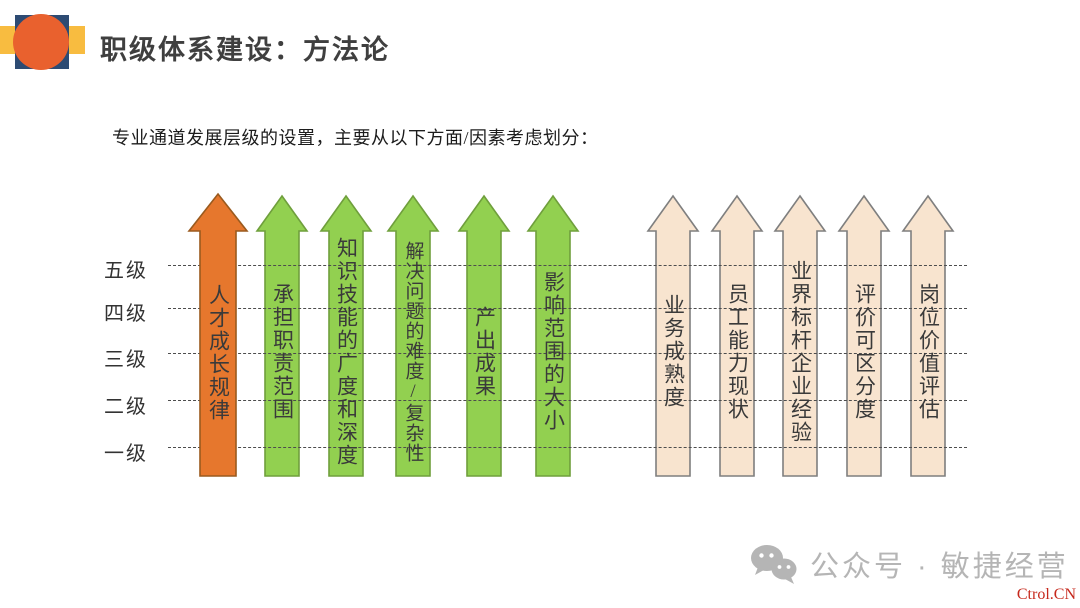 This screenshot has height=608, width=1080. I want to click on factor-arrow-evaluation-distinction: 评价可区分度, so click(864, 336).